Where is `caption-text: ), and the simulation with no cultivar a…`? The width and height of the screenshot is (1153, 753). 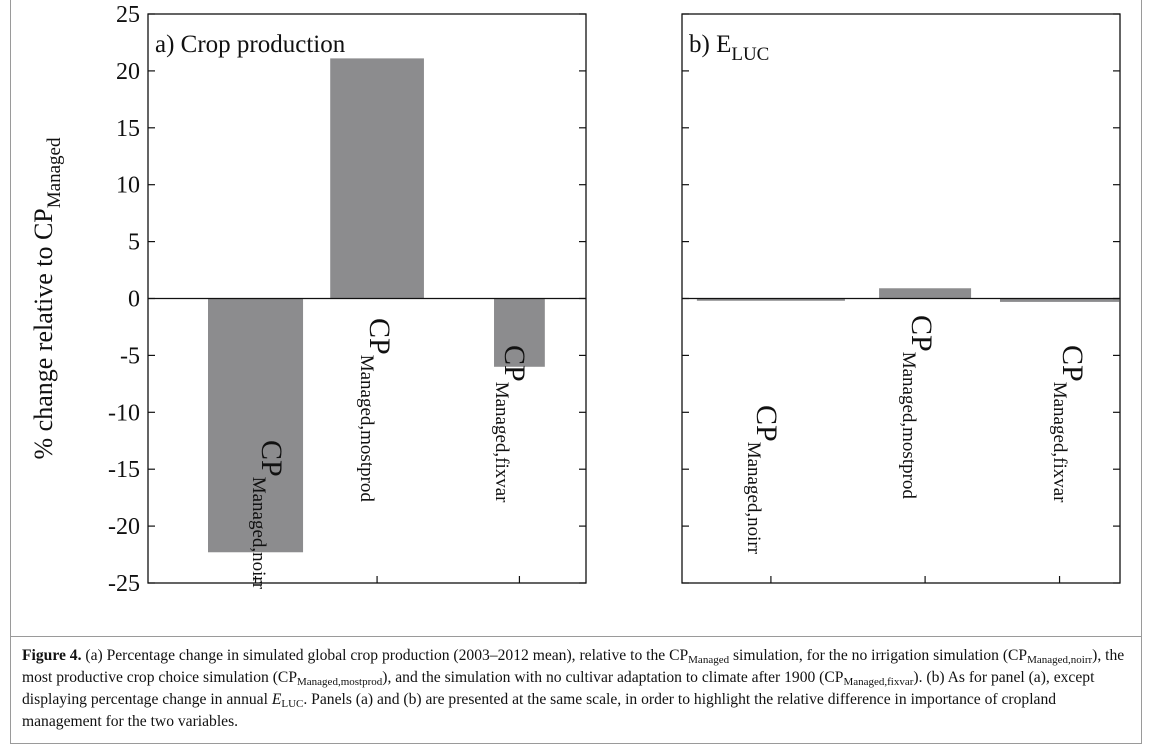 caption-text: ), and the simulation with no cultivar a… is located at coordinates (613, 677).